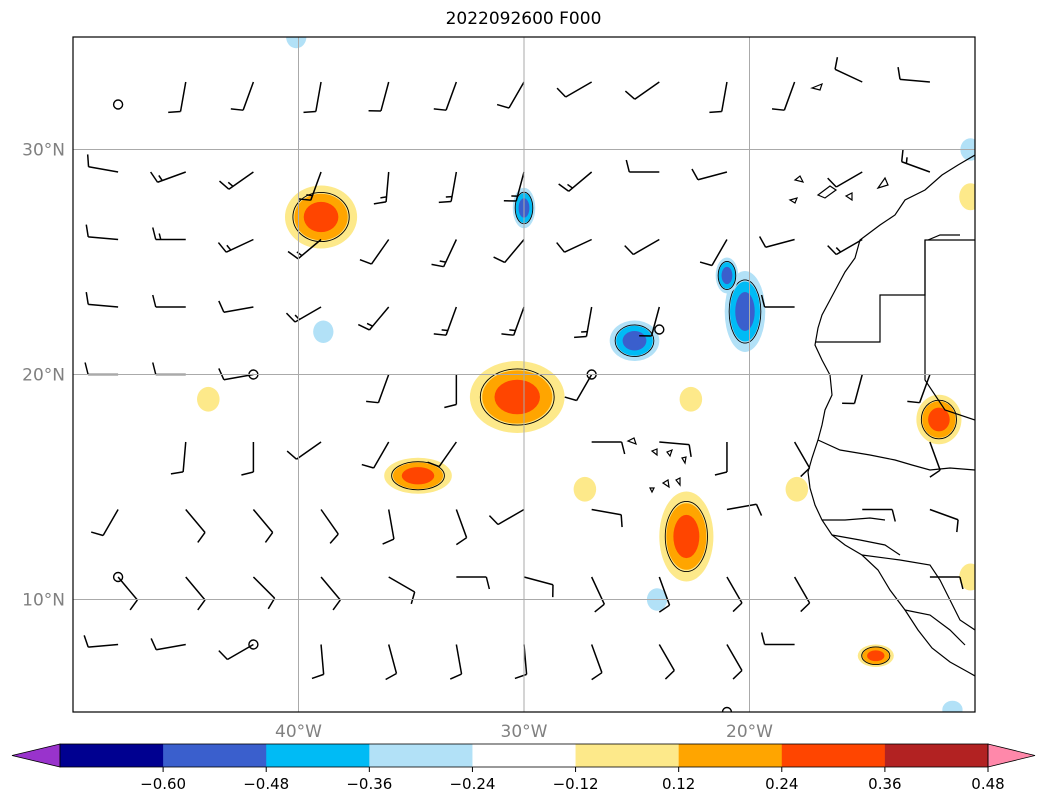 This screenshot has width=1047, height=805. Describe the element at coordinates (266, 784) in the screenshot. I see `colorbar-tick-label: −0.48` at that location.